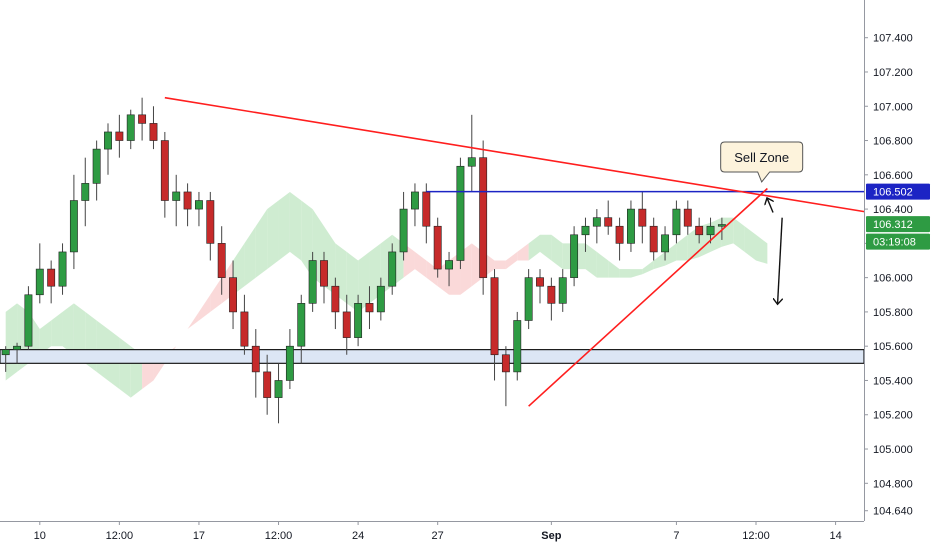 This screenshot has height=550, width=932. I want to click on time-tick-label: 10, so click(40, 536).